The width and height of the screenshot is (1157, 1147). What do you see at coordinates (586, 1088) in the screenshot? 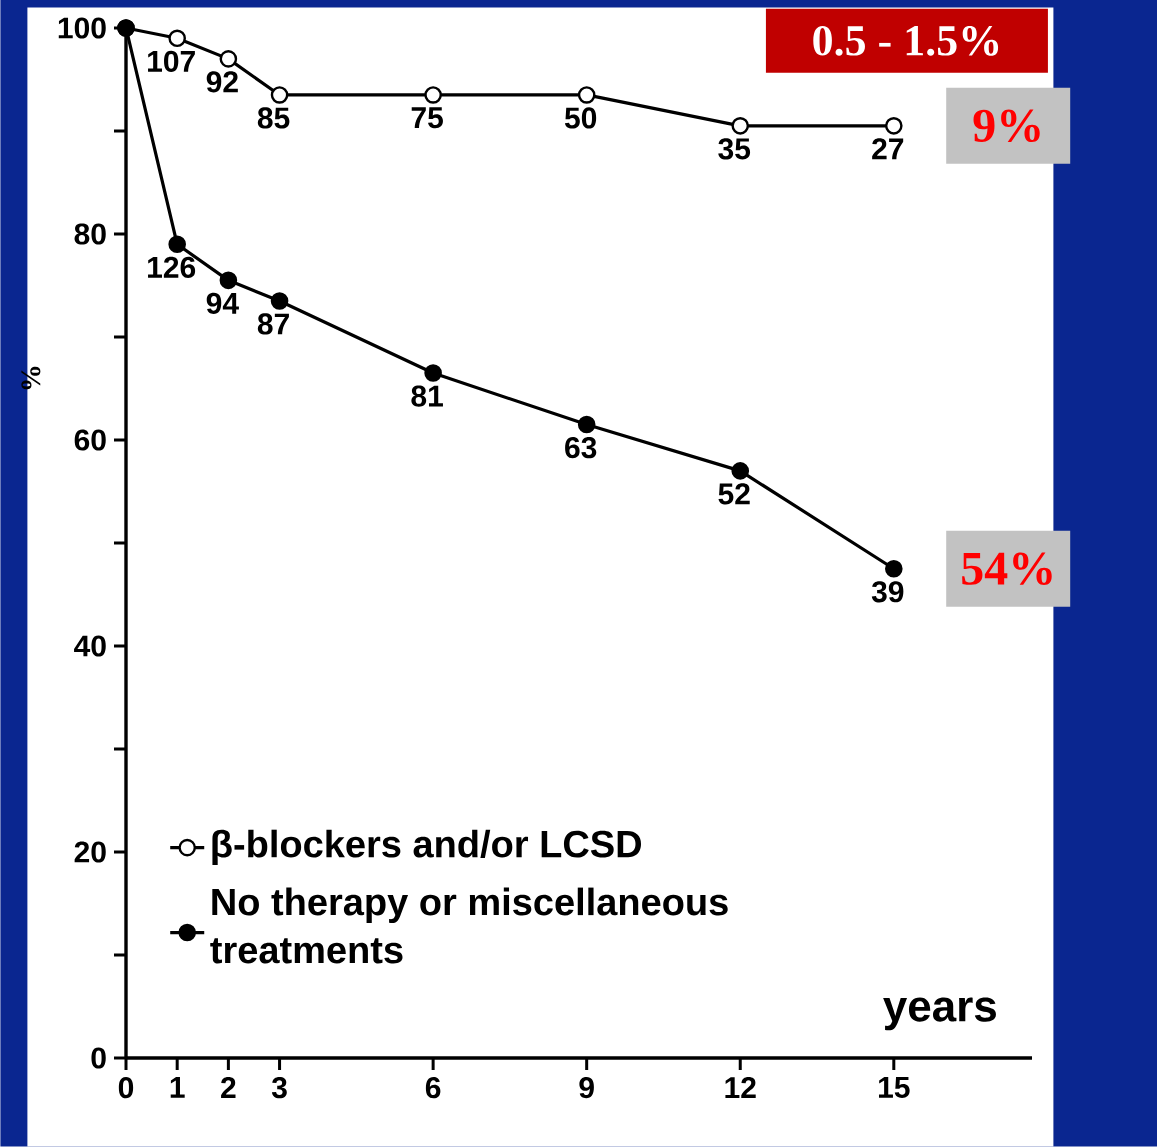
I see `x-tick-label: 9` at bounding box center [586, 1088].